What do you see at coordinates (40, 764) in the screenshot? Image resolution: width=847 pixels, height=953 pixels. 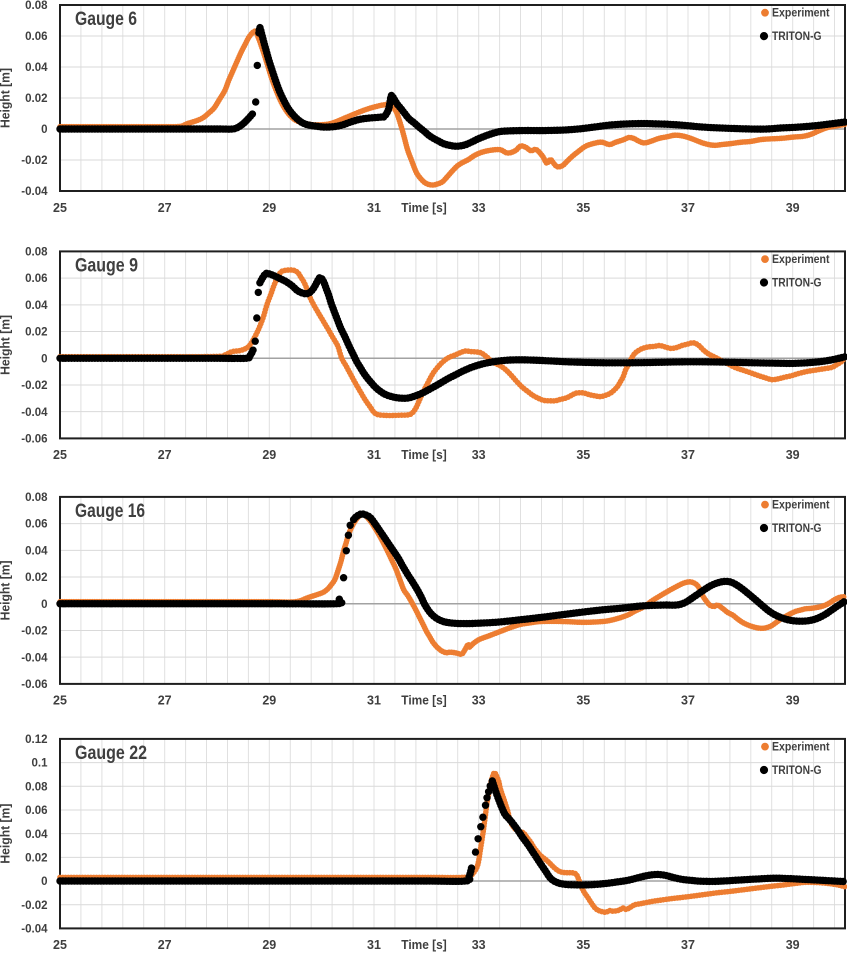 I see `svg-text: 0.1` at bounding box center [40, 764].